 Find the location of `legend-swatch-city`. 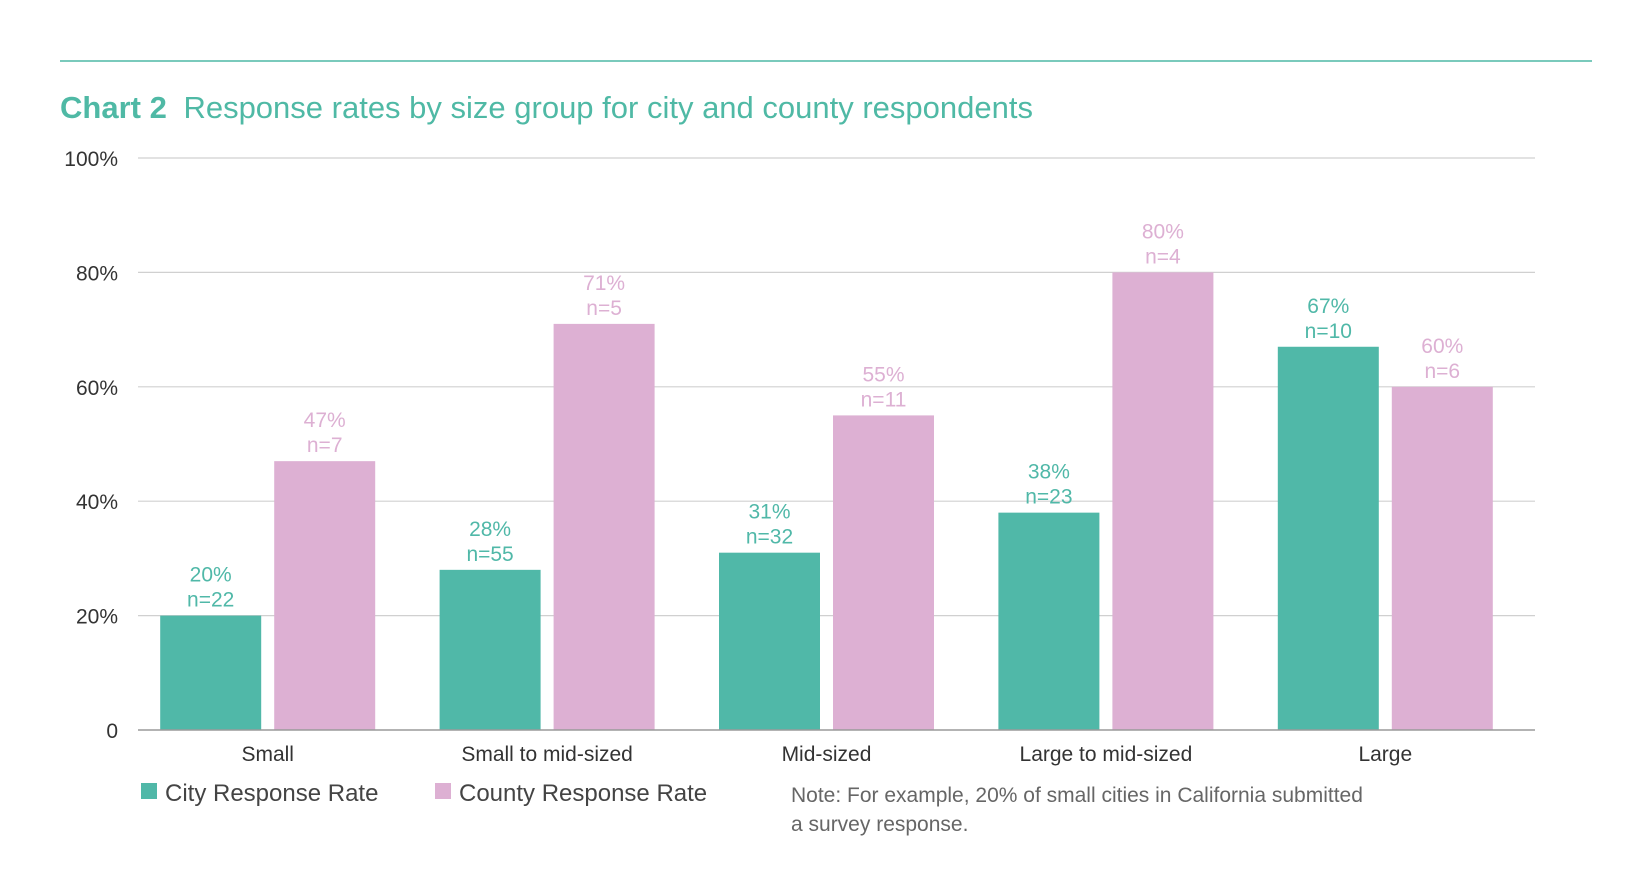

legend-swatch-city is located at coordinates (149, 791).